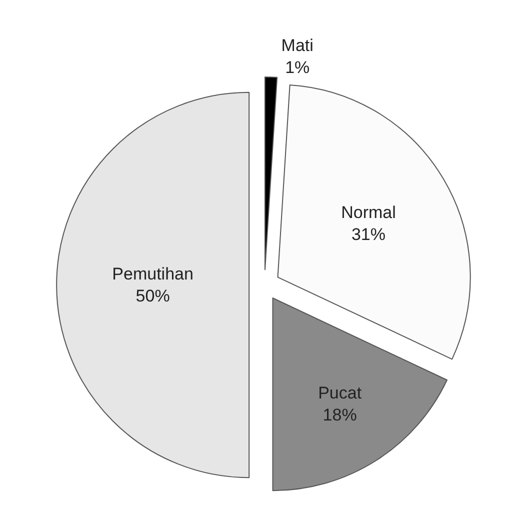 Image resolution: width=527 pixels, height=526 pixels. I want to click on slice-label: Mati, so click(297, 46).